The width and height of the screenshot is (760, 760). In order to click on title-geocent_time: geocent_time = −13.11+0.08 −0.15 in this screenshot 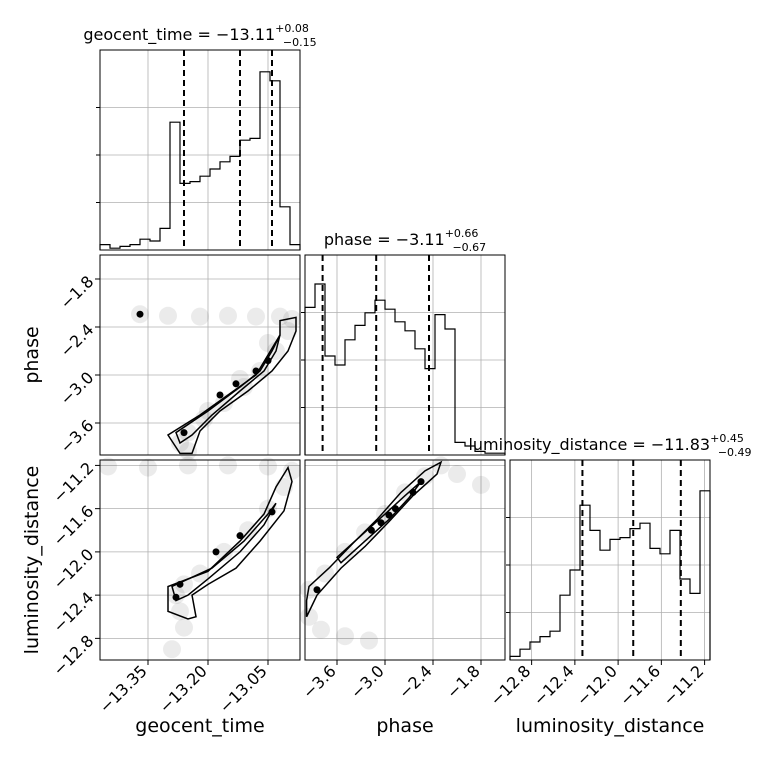, I will do `click(199, 35)`.